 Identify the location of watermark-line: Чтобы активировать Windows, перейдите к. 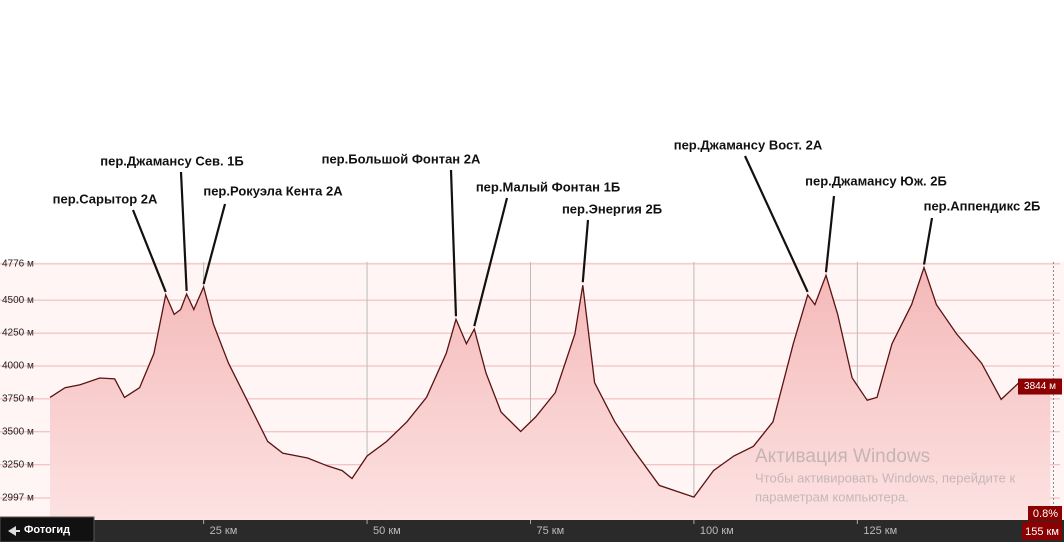
(885, 477).